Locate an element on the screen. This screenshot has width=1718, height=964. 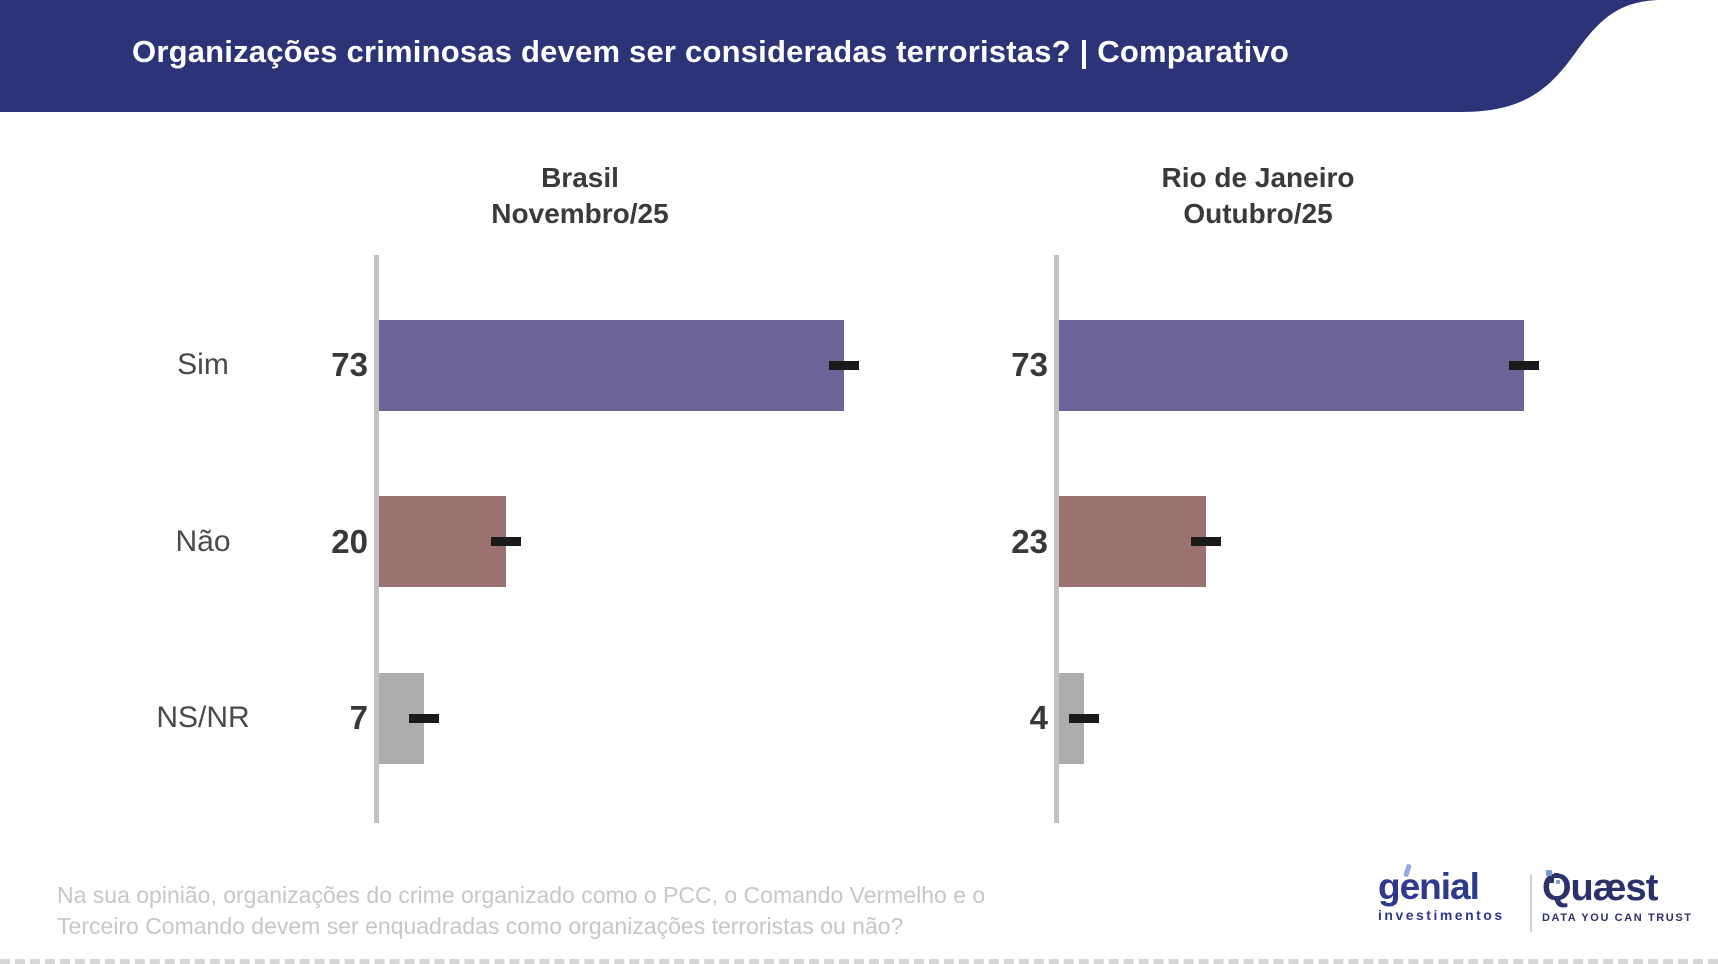
error-tick-rio-de-janeiro-ns-nr is located at coordinates (1084, 718).